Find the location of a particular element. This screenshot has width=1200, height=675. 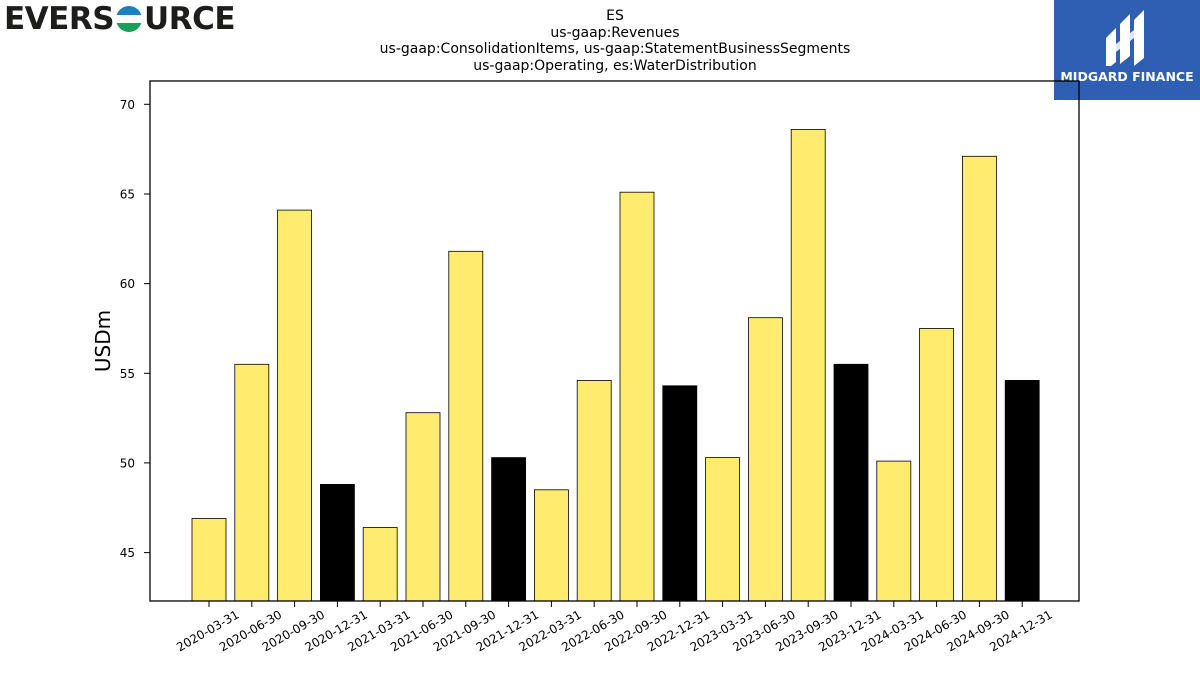

title-line-4: us-gaap:Operating, es:WaterDistribution is located at coordinates (615, 65).